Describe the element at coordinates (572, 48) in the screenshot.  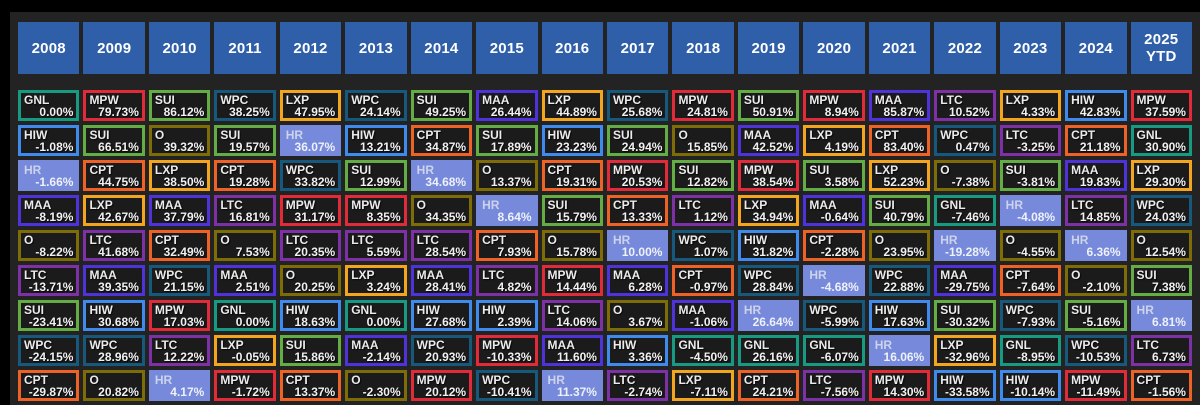
I see `year-header-2016: 2016` at that location.